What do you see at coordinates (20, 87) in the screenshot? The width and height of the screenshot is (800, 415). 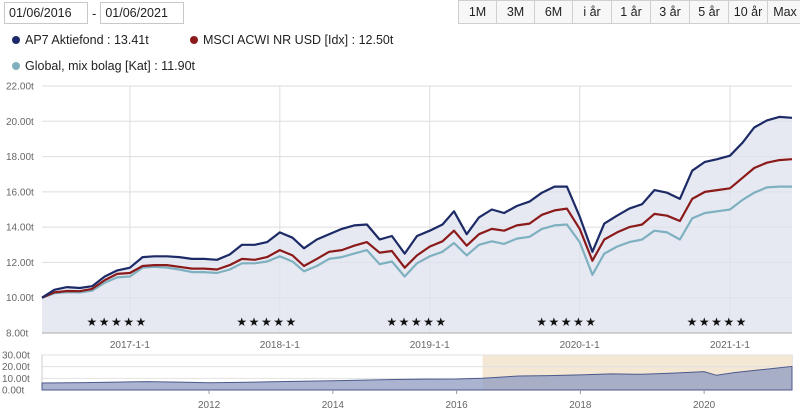 I see `y-tick-label: 22.00t` at bounding box center [20, 87].